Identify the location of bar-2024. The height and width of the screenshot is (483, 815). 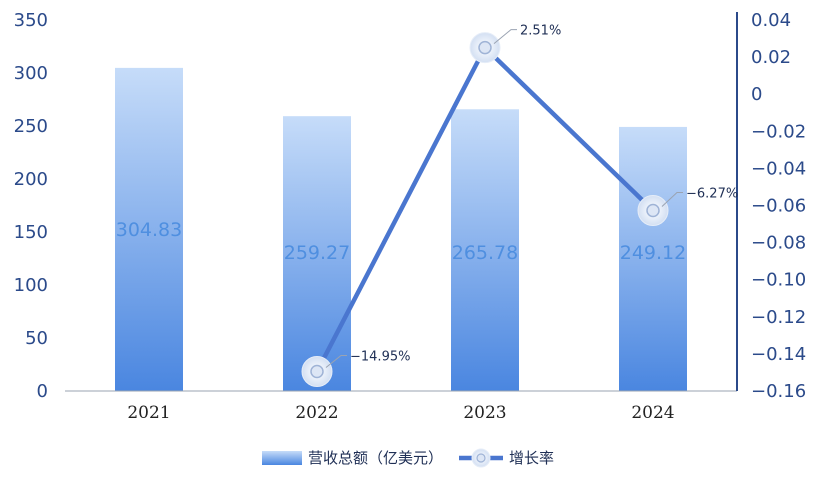
(653, 258).